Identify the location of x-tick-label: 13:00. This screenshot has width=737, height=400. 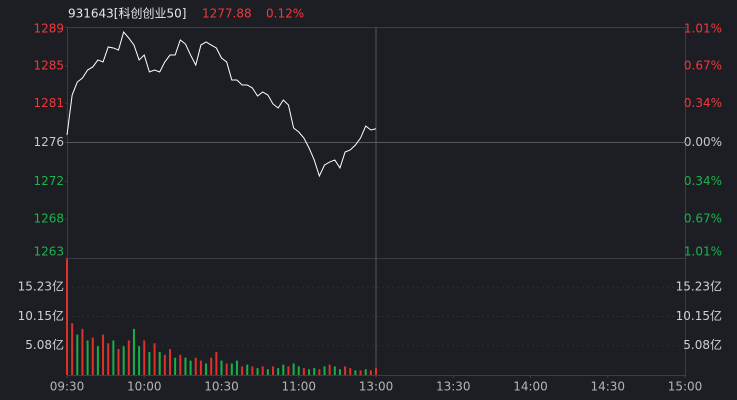
(376, 387).